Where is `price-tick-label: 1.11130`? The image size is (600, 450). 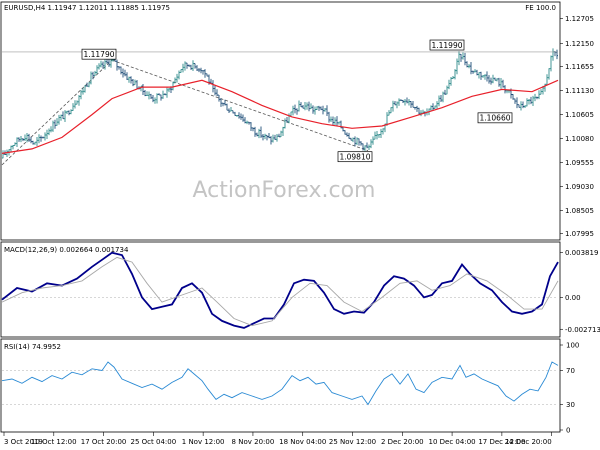
price-tick-label: 1.11130 is located at coordinates (579, 91).